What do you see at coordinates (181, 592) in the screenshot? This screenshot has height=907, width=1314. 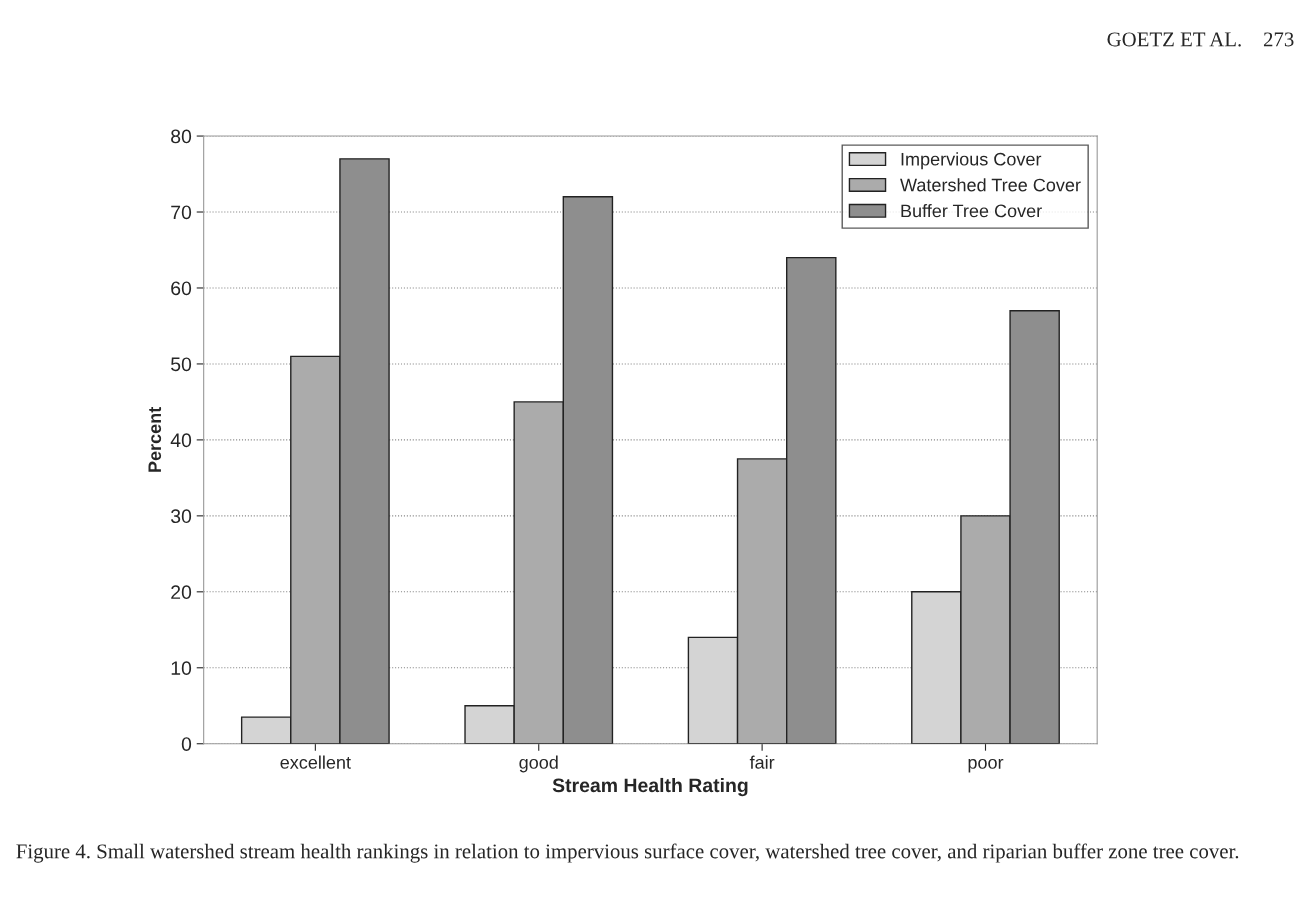 I see `y-tick-label: 20` at bounding box center [181, 592].